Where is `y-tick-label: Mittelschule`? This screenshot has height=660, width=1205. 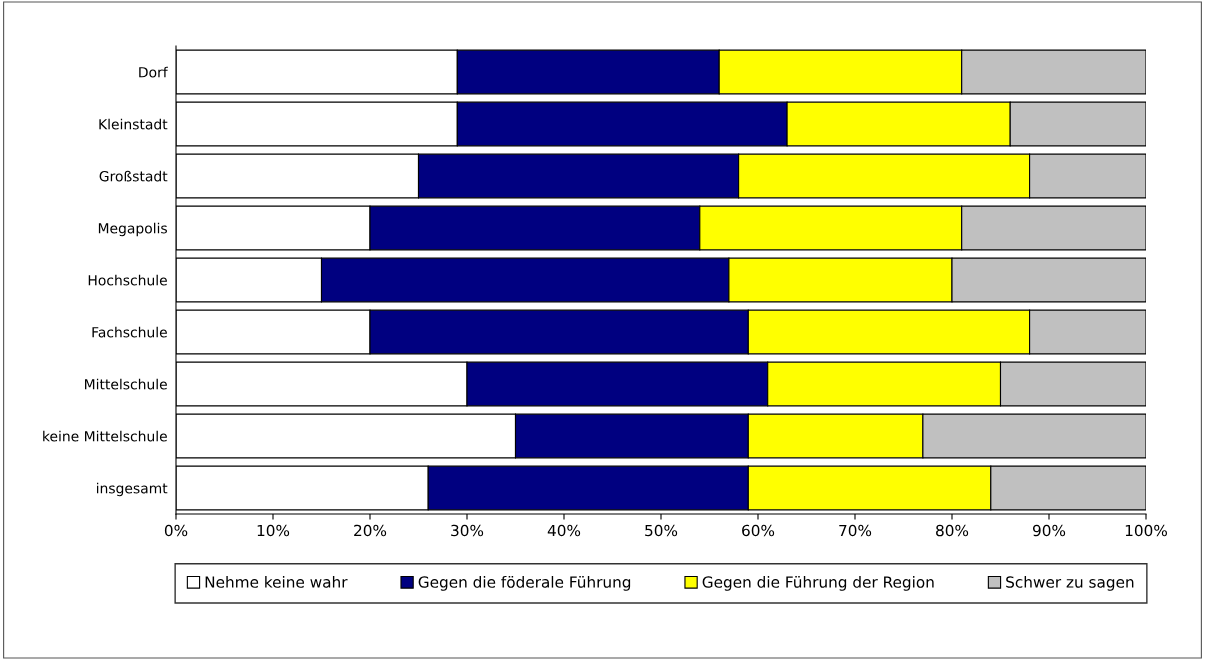
y-tick-label: Mittelschule is located at coordinates (126, 384).